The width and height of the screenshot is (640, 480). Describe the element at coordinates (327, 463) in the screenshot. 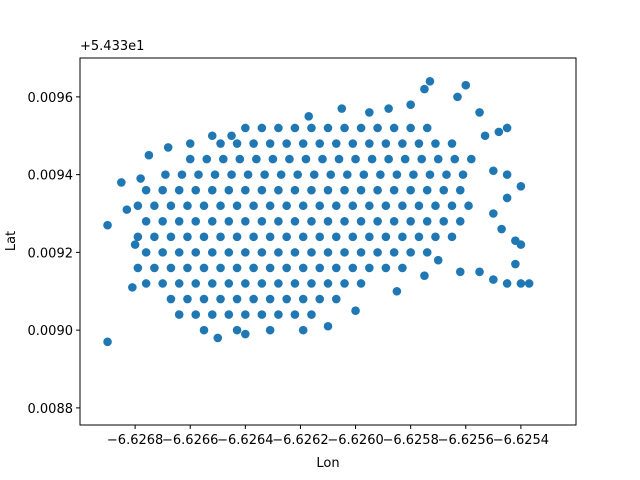

I see `x-axis-label: Lon` at that location.